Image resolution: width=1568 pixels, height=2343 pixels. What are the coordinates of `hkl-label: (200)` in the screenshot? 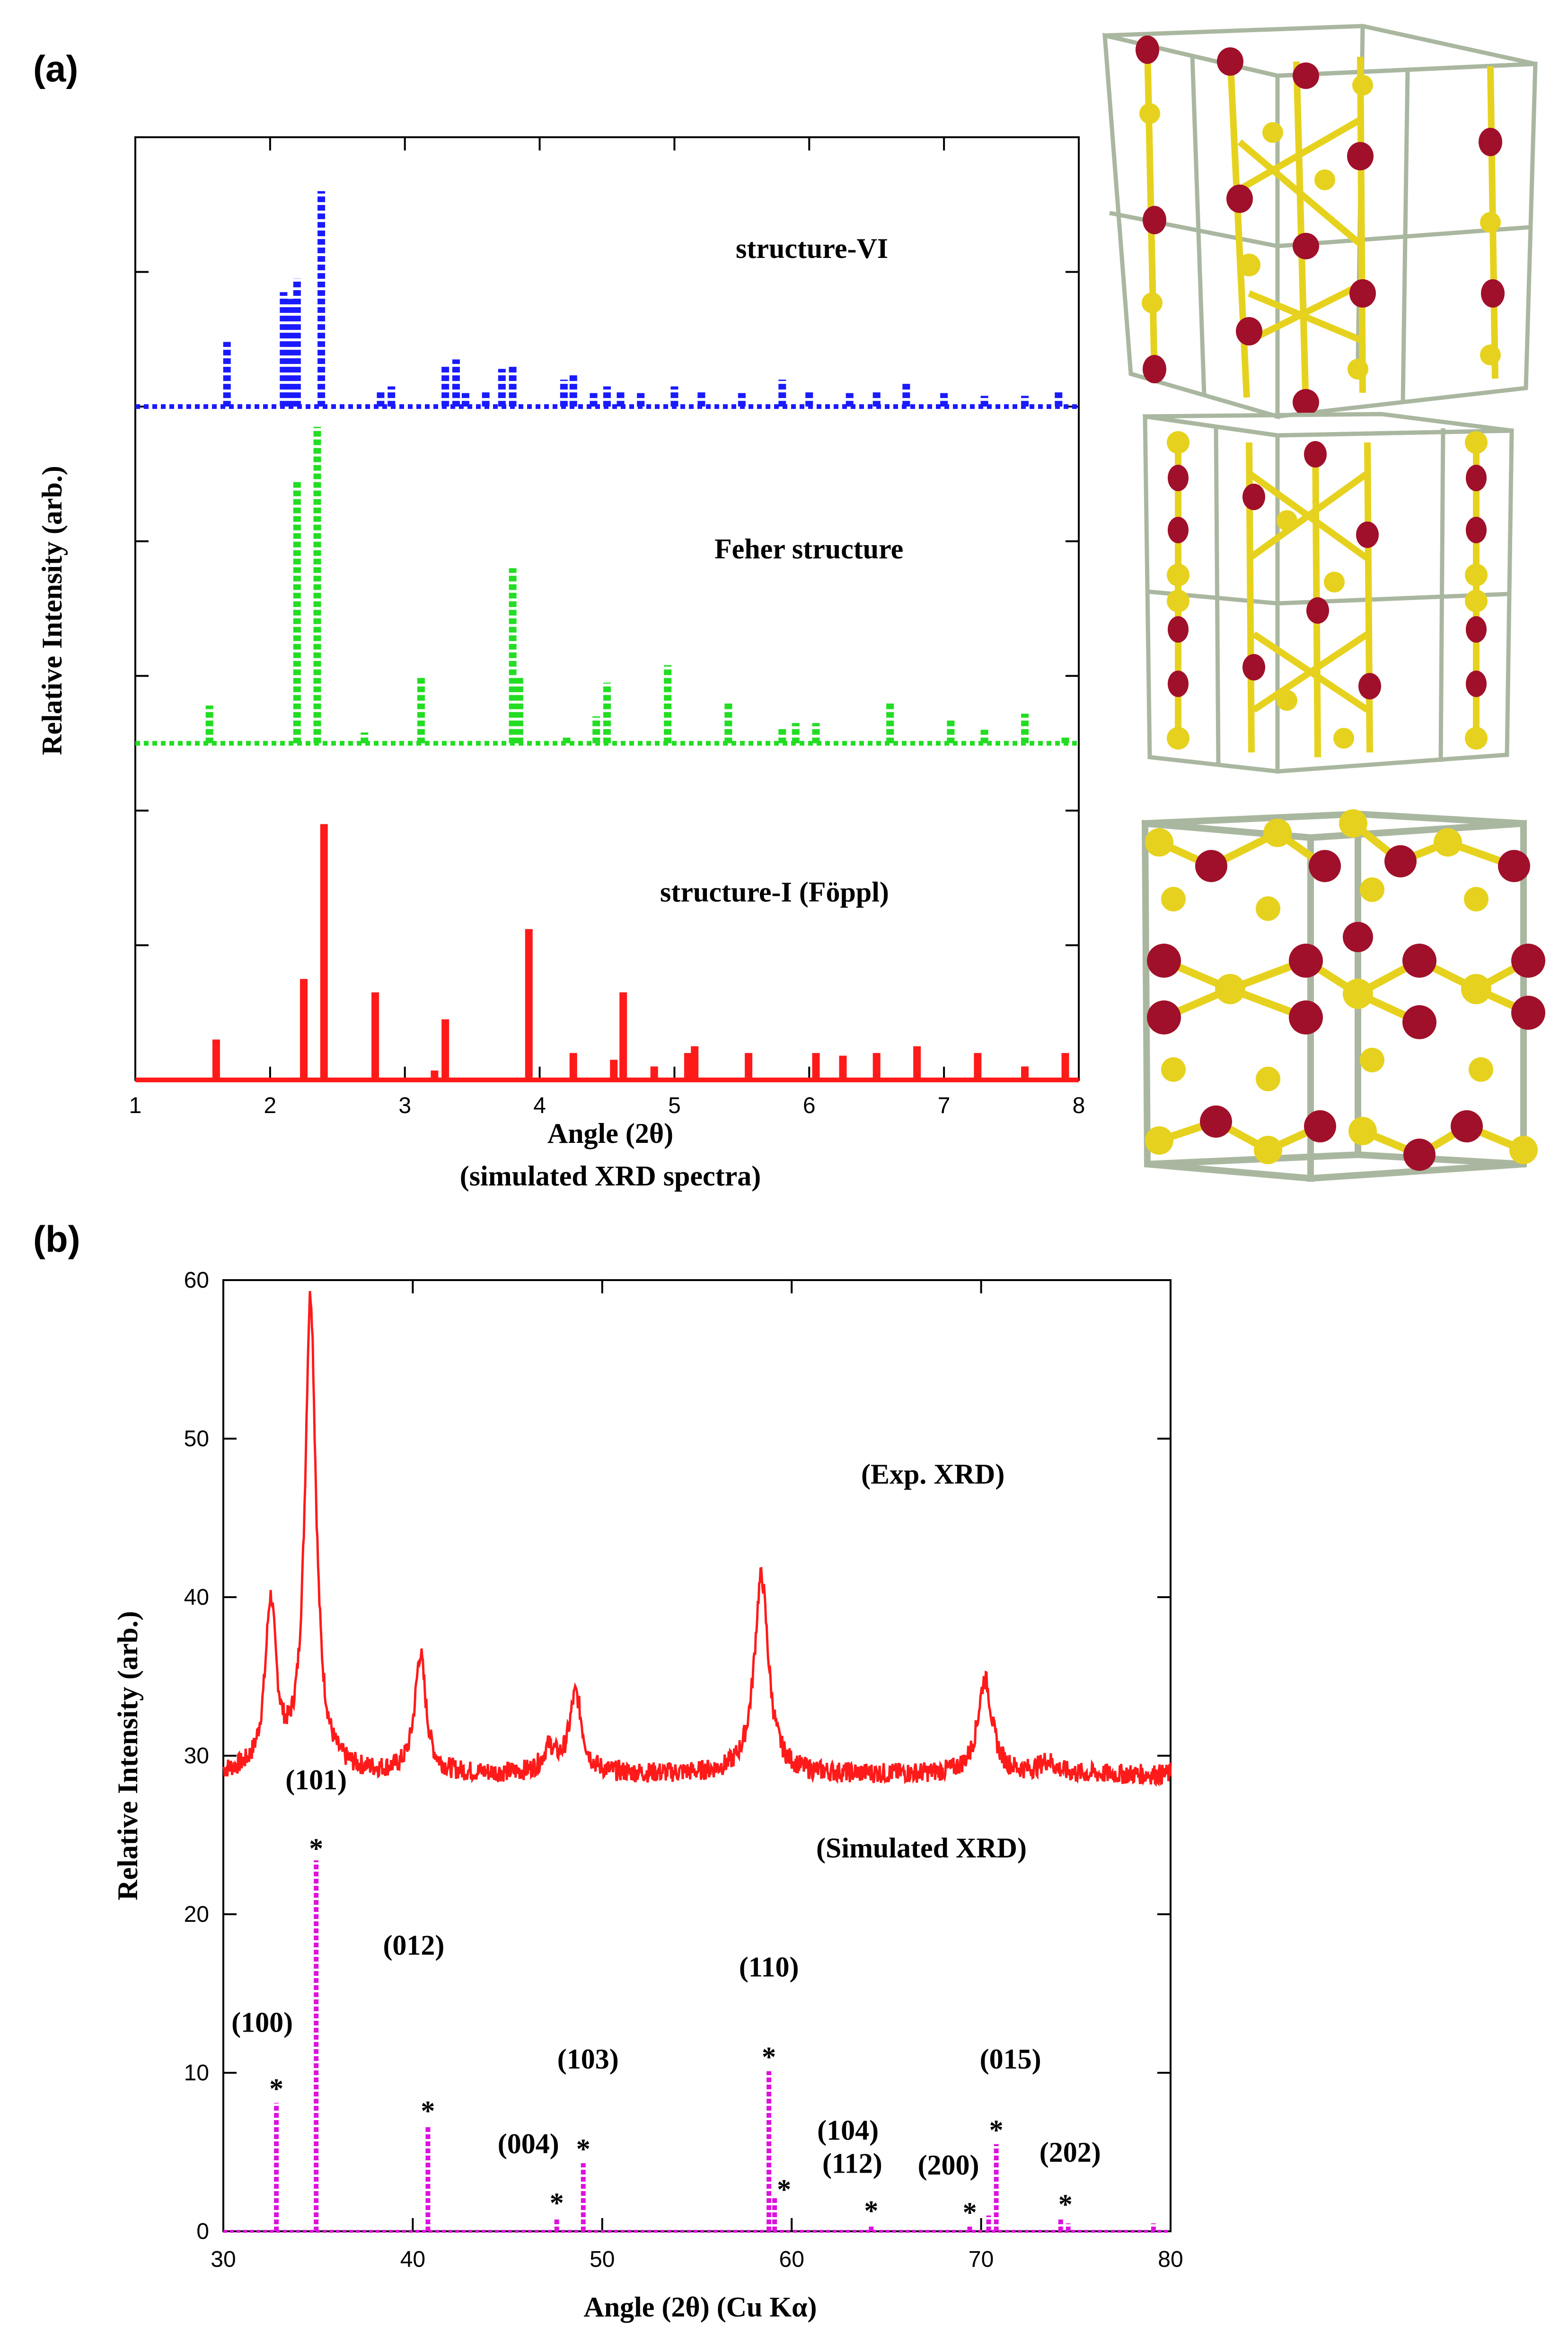 It's located at (948, 2165).